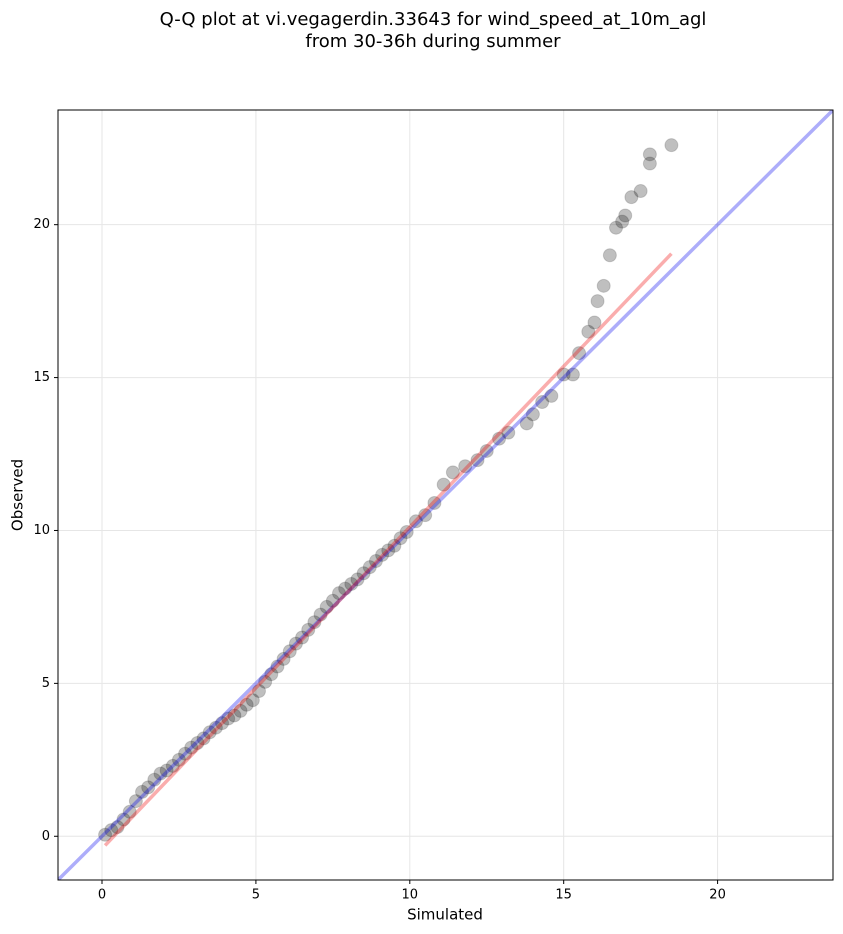  I want to click on y-tick-label: 20, so click(41, 224).